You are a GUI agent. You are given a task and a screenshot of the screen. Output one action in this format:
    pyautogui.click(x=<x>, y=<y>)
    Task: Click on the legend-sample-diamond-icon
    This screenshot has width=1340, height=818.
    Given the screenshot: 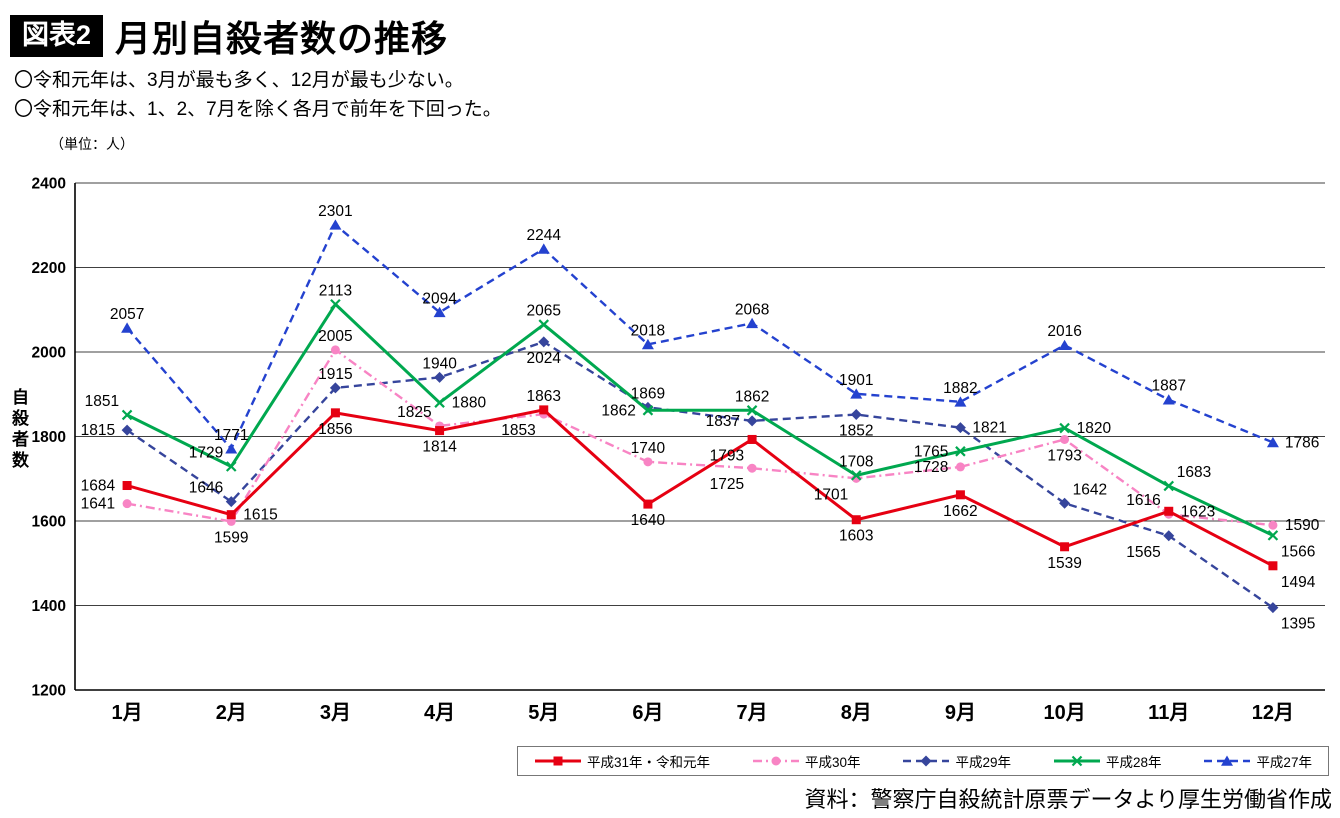 What is the action you would take?
    pyautogui.click(x=926, y=761)
    